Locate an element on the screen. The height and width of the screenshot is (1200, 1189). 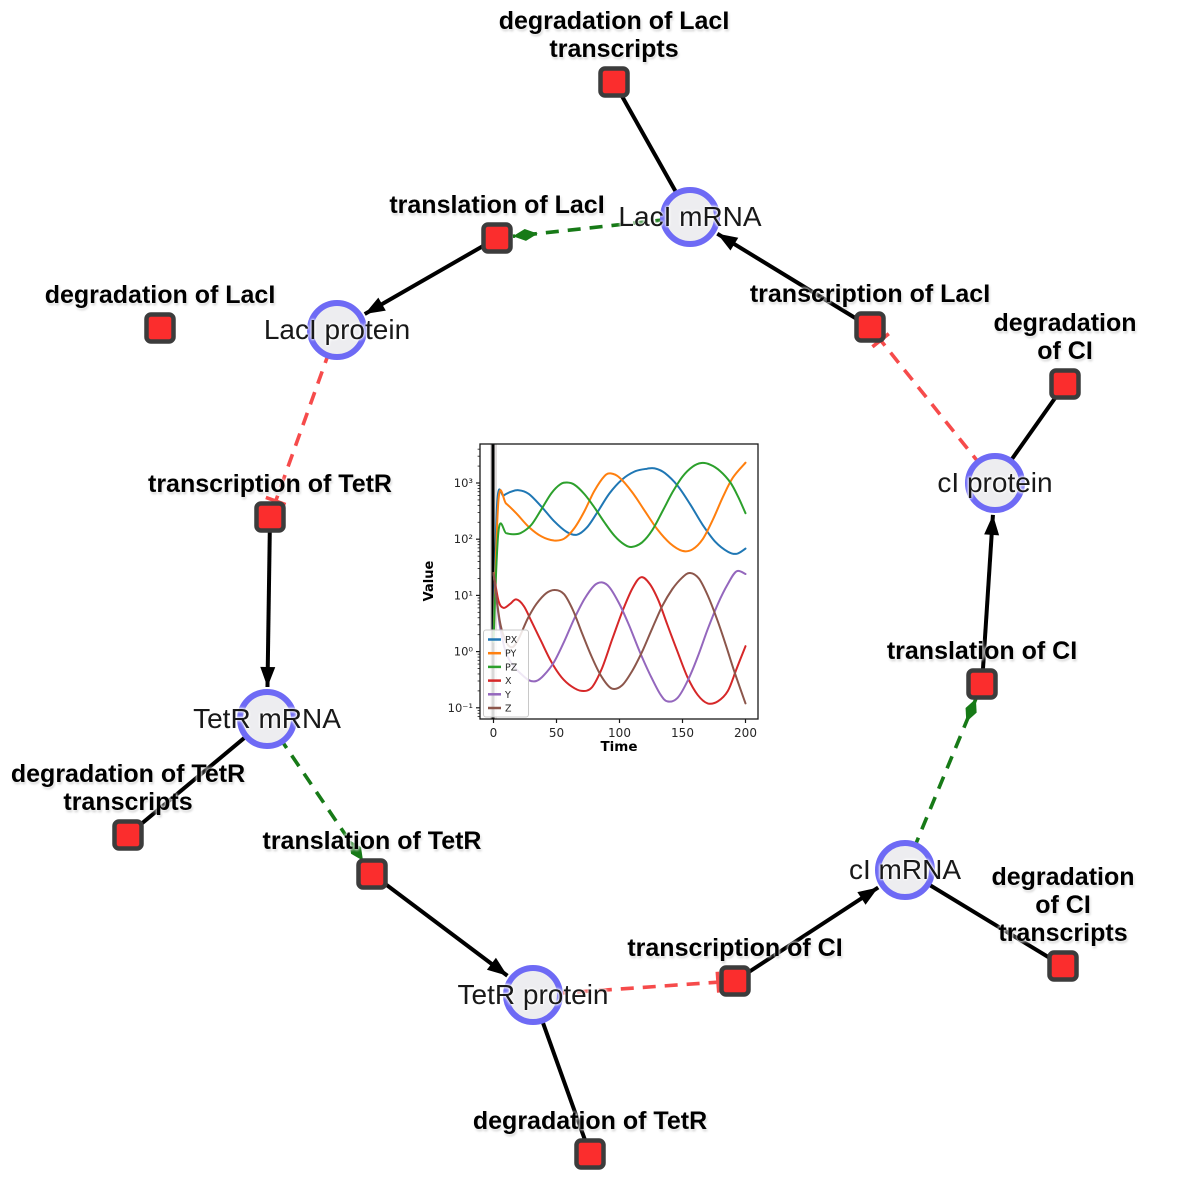
edge-ci-mrna-to-translation-ci-modifier is located at coordinates (940, 784).